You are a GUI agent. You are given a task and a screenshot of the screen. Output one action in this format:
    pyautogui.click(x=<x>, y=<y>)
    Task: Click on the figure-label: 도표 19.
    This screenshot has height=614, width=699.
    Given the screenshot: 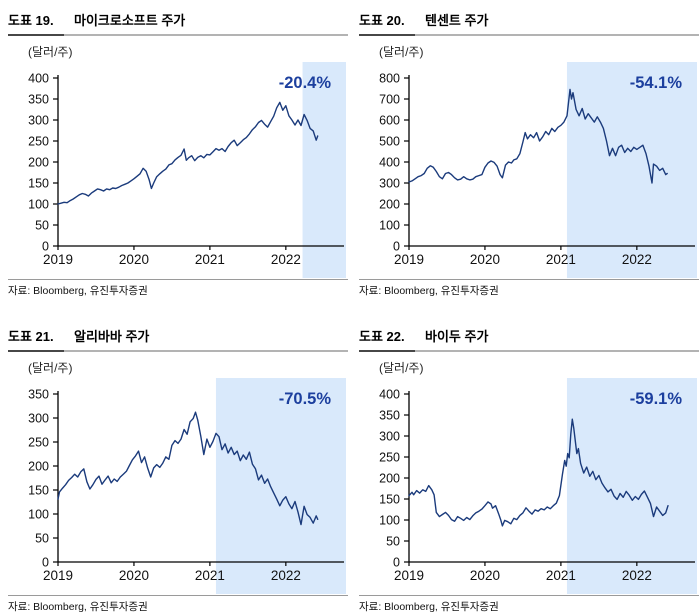 What is the action you would take?
    pyautogui.click(x=31, y=20)
    